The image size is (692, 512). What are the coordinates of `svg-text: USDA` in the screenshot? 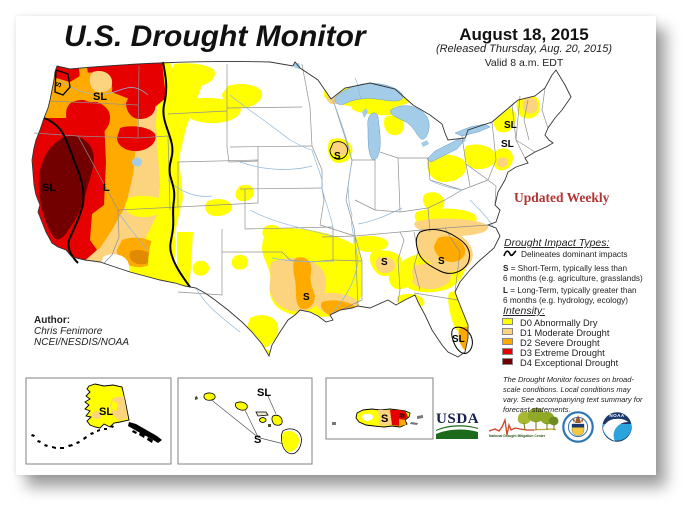 It's located at (457, 419).